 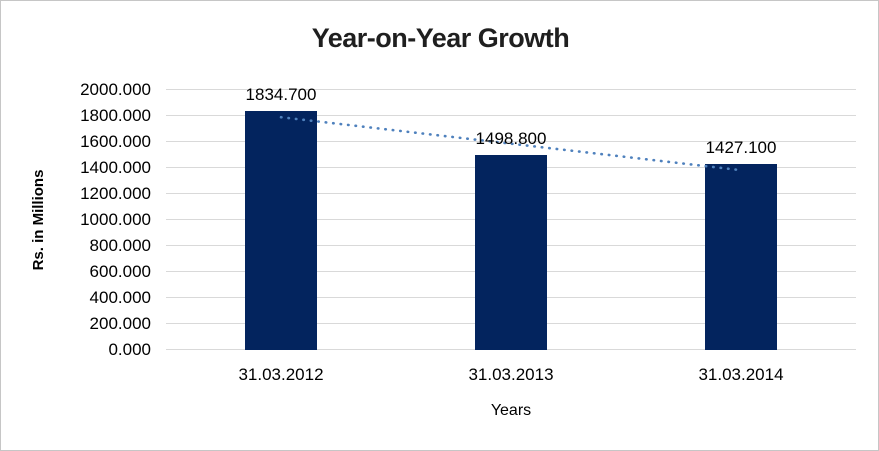 I want to click on y-tick-label: 1600.000, so click(x=115, y=141).